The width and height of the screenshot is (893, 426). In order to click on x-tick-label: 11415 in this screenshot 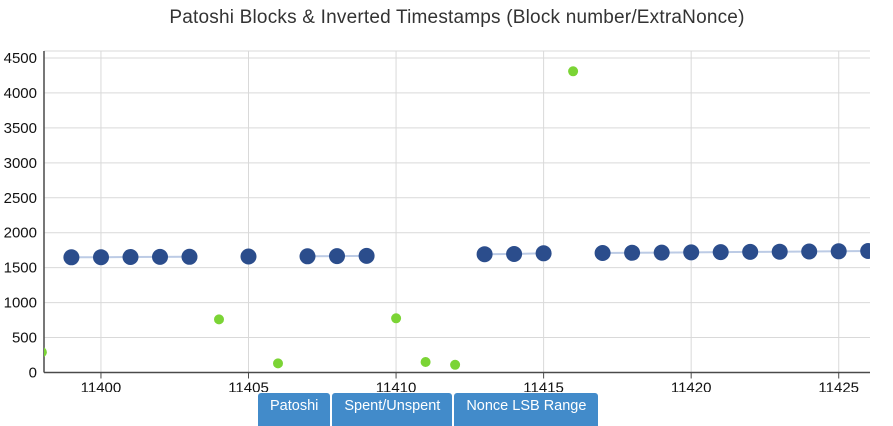, I will do `click(543, 386)`.